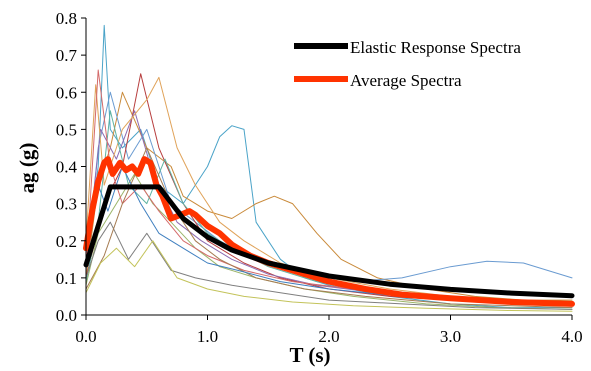  I want to click on y-tick-label: 0.4, so click(67, 167).